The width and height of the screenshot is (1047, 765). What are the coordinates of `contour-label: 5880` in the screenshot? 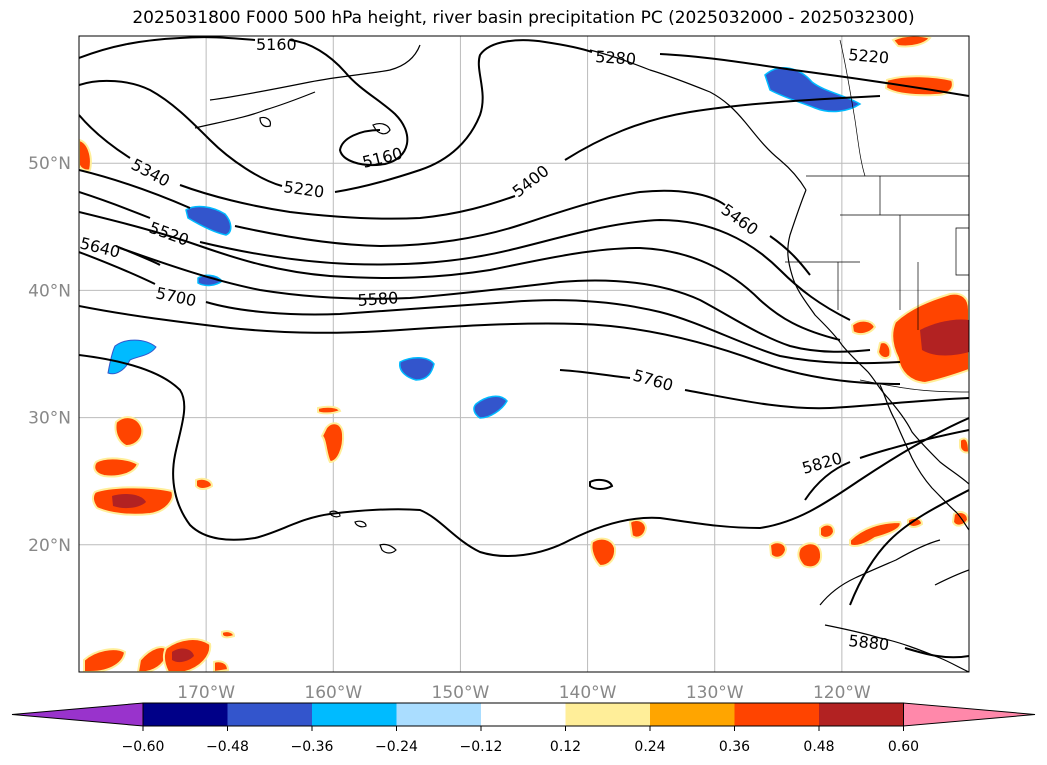 It's located at (869, 642).